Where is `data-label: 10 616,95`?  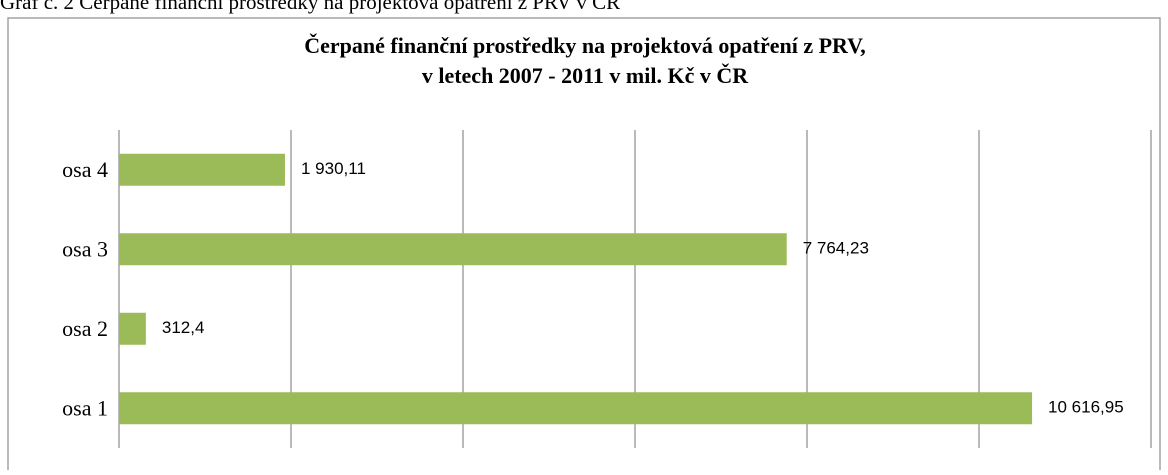 data-label: 10 616,95 is located at coordinates (1086, 407).